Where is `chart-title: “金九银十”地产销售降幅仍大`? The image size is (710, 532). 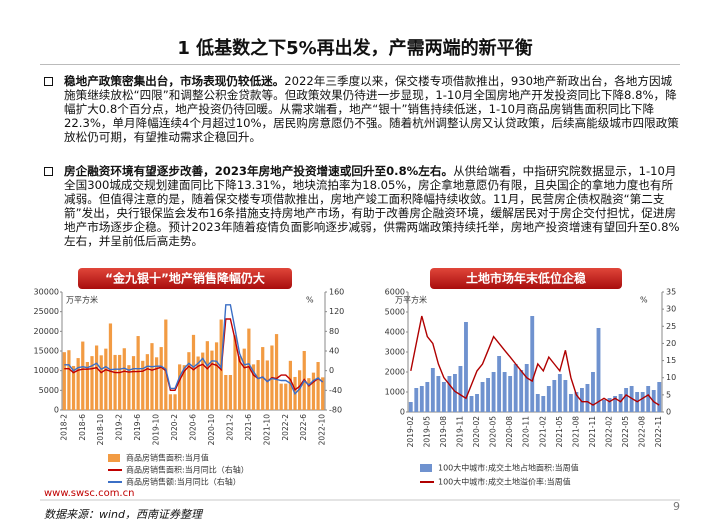 chart-title: “金九银十”地产销售降幅仍大 is located at coordinates (185, 278).